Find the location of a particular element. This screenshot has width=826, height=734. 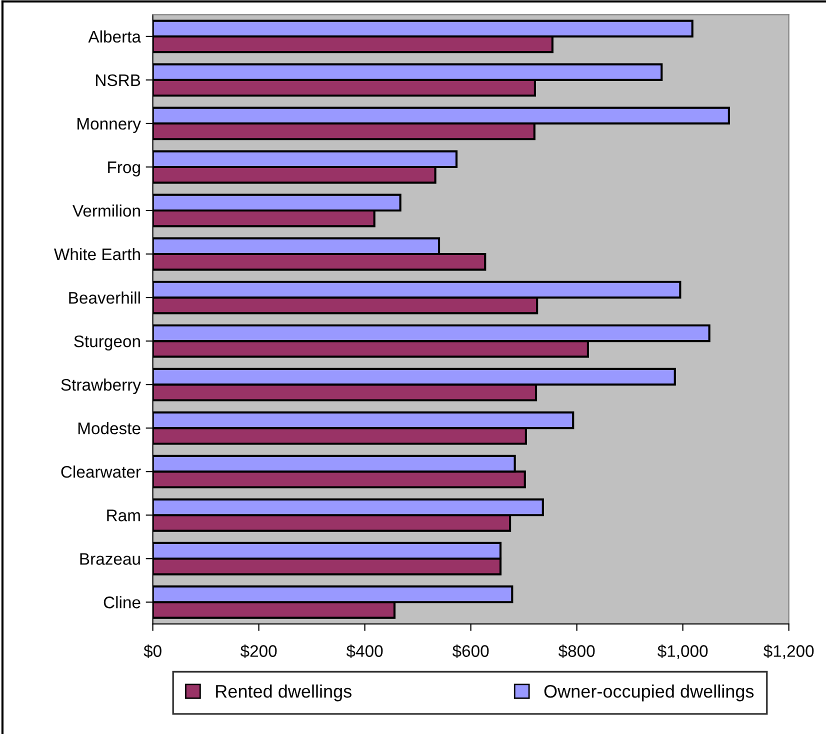

y-tick-label: Cline is located at coordinates (122, 602).